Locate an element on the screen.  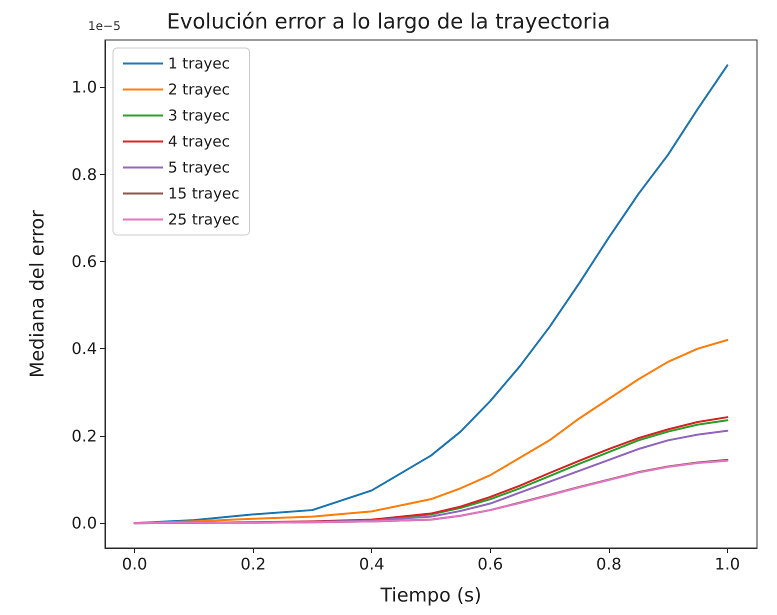
y-tick-label: 0.8 is located at coordinates (84, 174).